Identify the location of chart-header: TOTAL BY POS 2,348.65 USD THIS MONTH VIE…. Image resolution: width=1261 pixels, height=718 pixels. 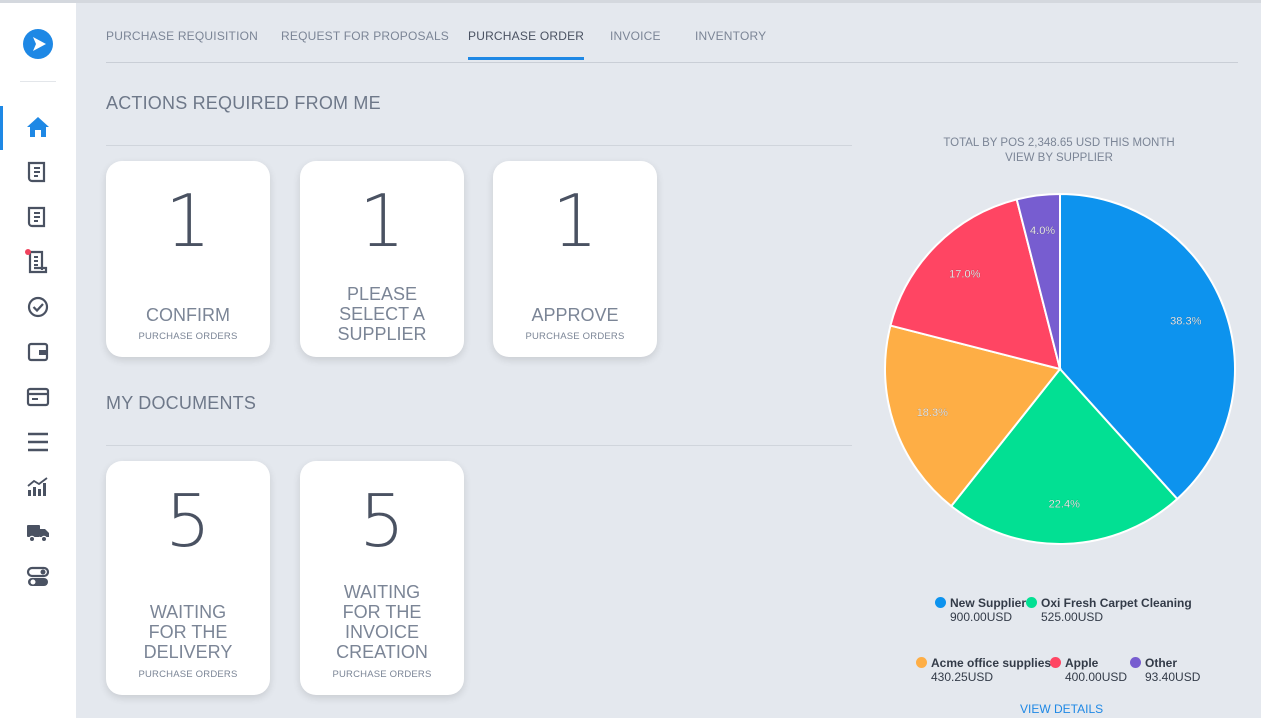
(1059, 151).